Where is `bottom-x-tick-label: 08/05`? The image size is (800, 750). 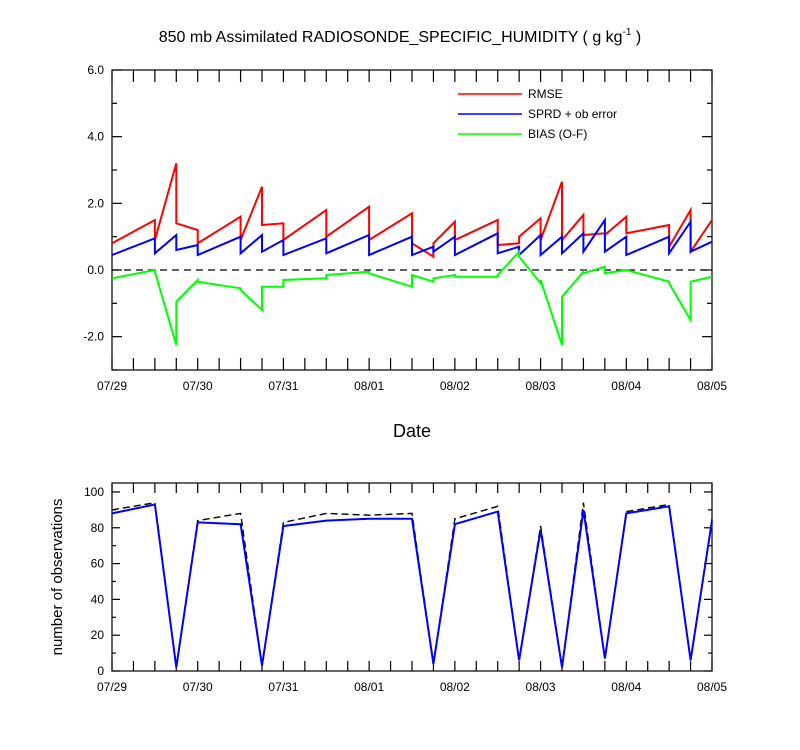 bottom-x-tick-label: 08/05 is located at coordinates (712, 687).